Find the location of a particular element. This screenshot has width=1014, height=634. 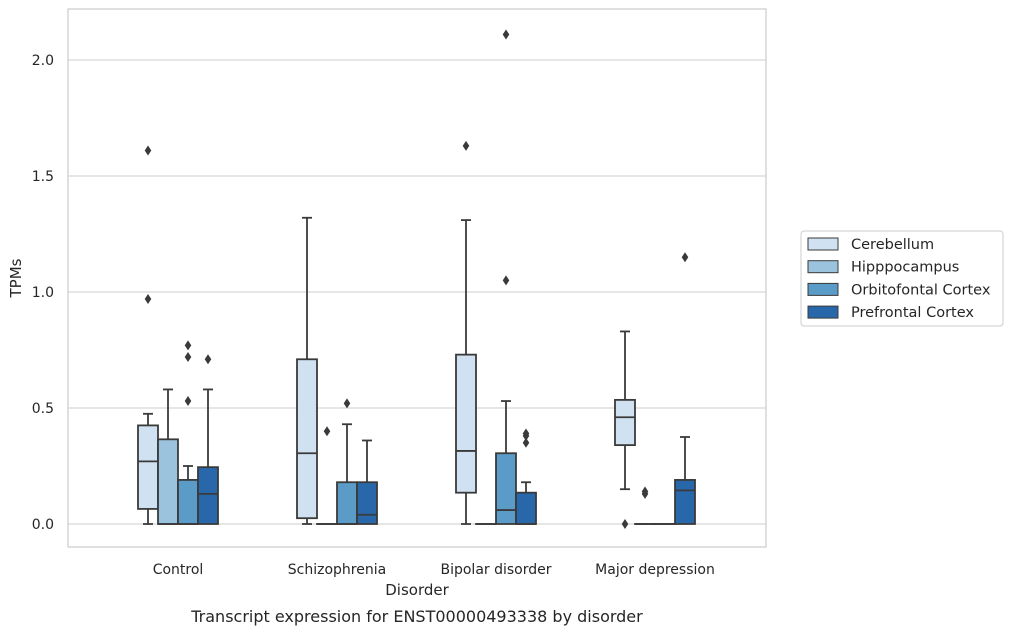

y-tick-label: 1.5 is located at coordinates (43, 177).